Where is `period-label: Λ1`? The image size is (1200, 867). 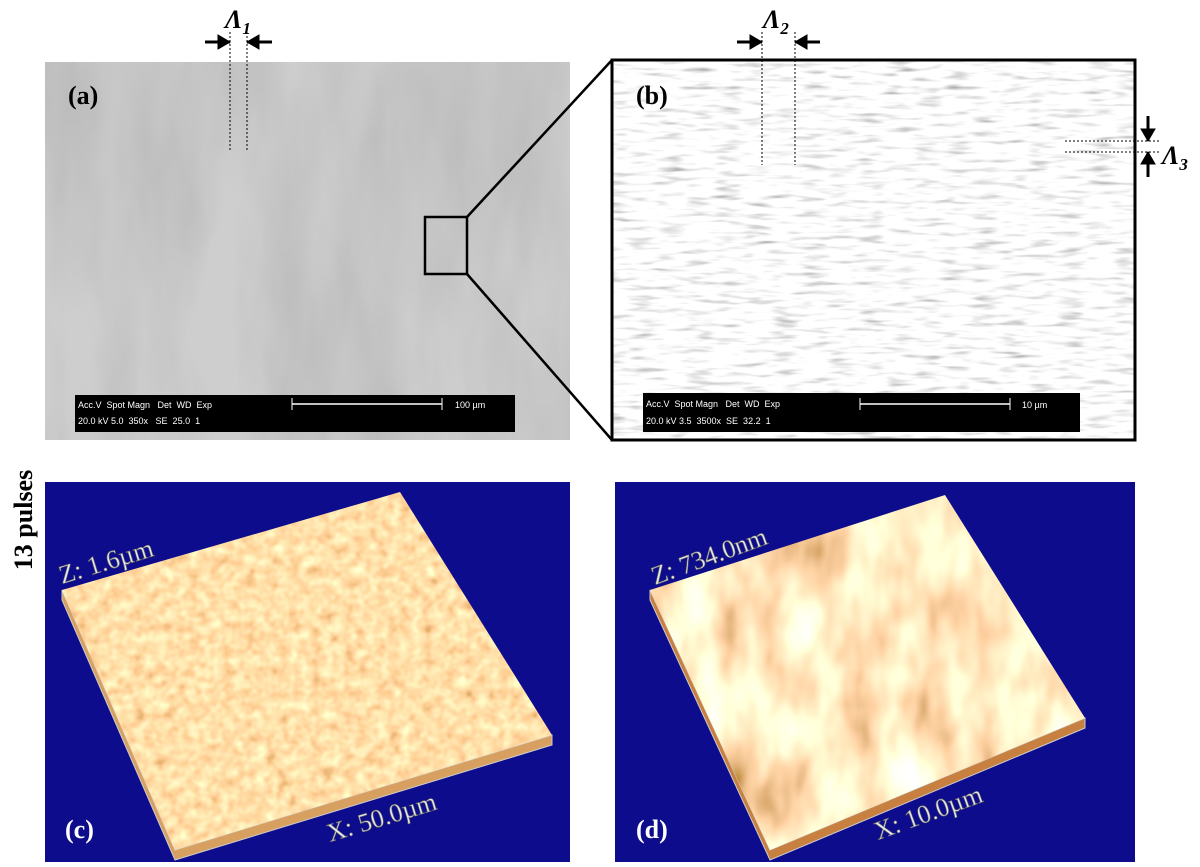 period-label: Λ1 is located at coordinates (237, 21).